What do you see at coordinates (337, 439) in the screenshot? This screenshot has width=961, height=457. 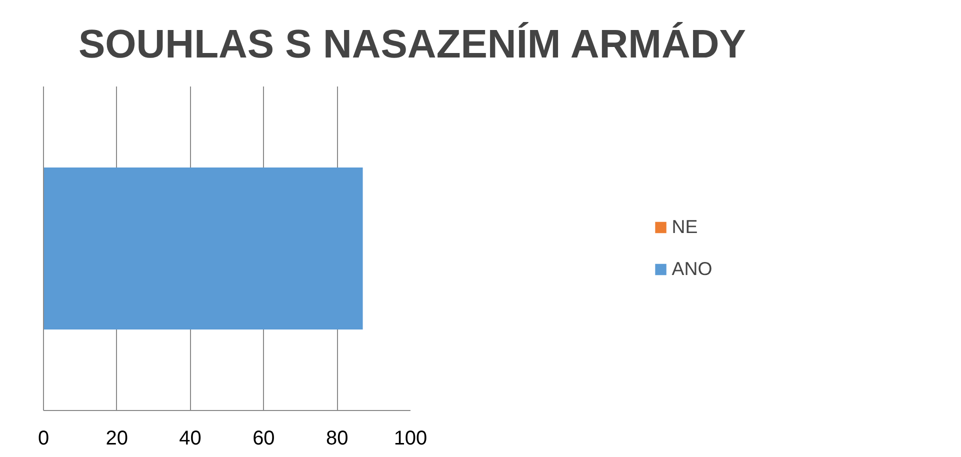 I see `x-tick-label: 80` at bounding box center [337, 439].